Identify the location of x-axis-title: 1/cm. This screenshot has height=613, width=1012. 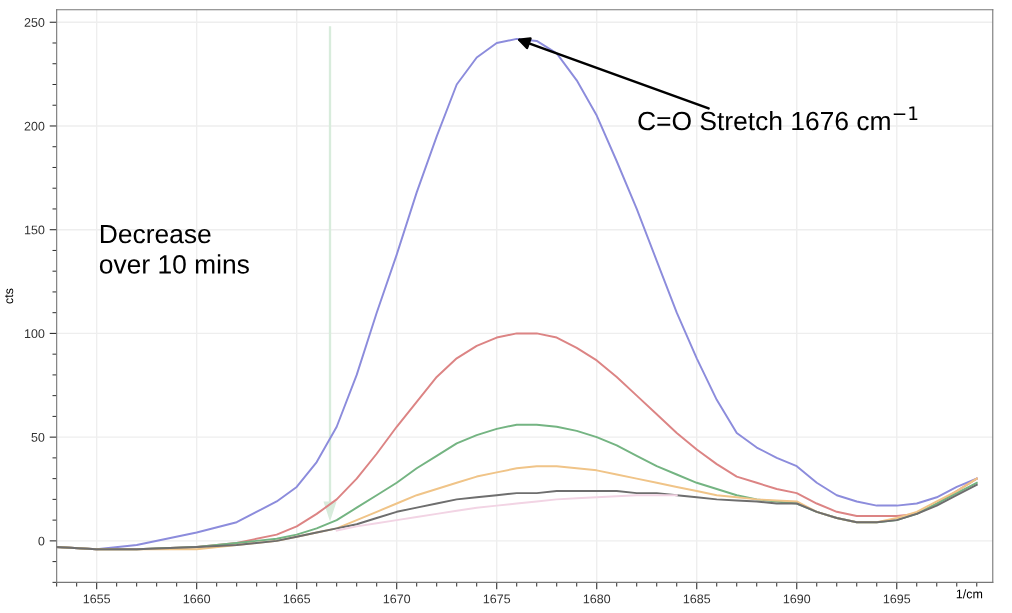
(969, 594).